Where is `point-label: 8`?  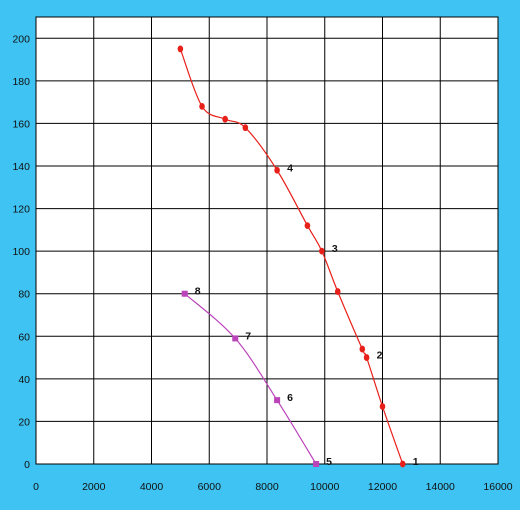
point-label: 8 is located at coordinates (198, 292).